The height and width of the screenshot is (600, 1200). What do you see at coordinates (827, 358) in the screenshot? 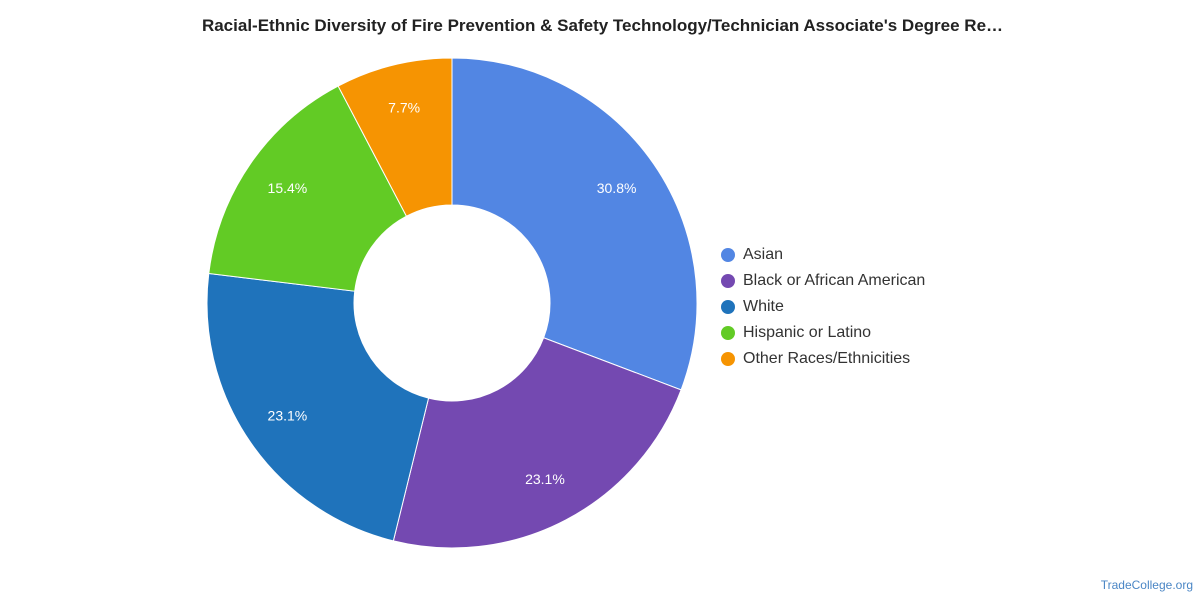
I see `legend-label: Other Races/Ethnicities` at bounding box center [827, 358].